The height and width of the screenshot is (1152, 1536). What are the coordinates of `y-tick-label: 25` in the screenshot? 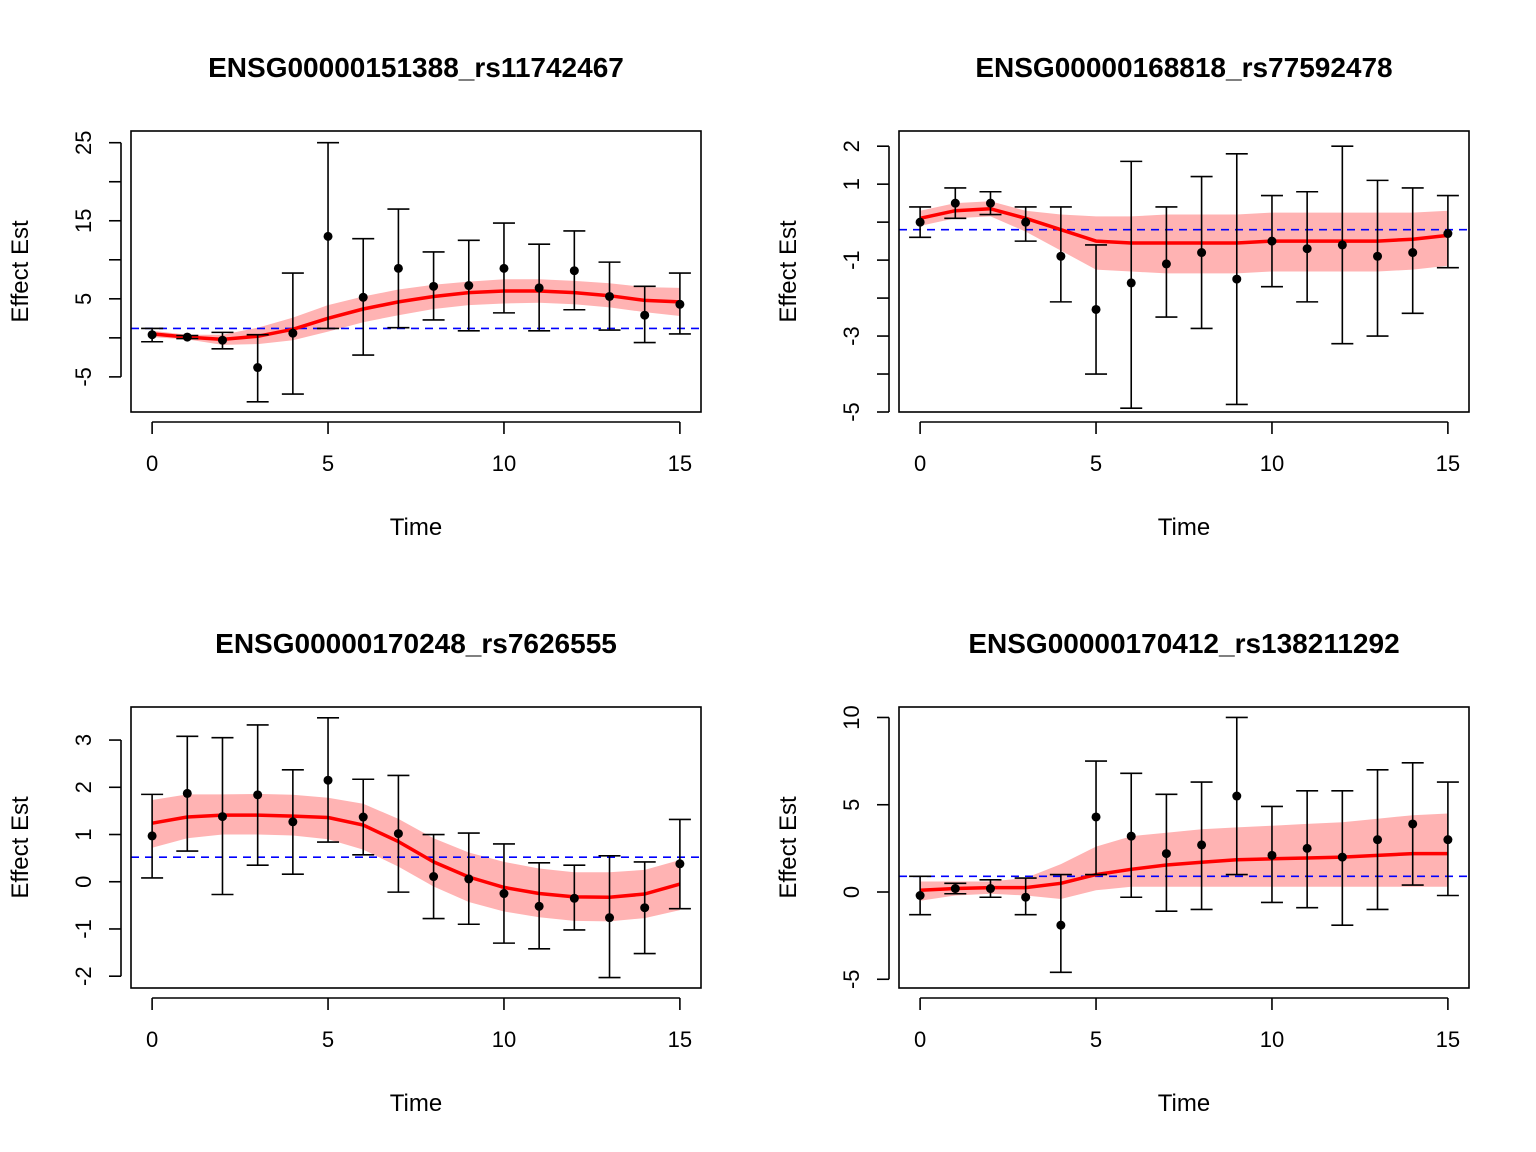 It's located at (83, 142).